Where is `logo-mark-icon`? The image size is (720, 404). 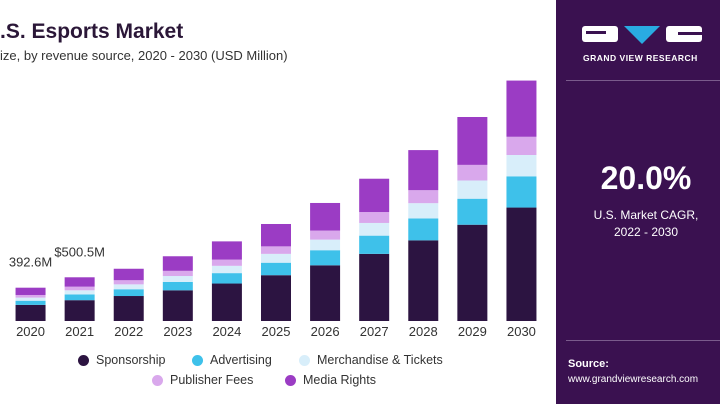 logo-mark-icon is located at coordinates (642, 35).